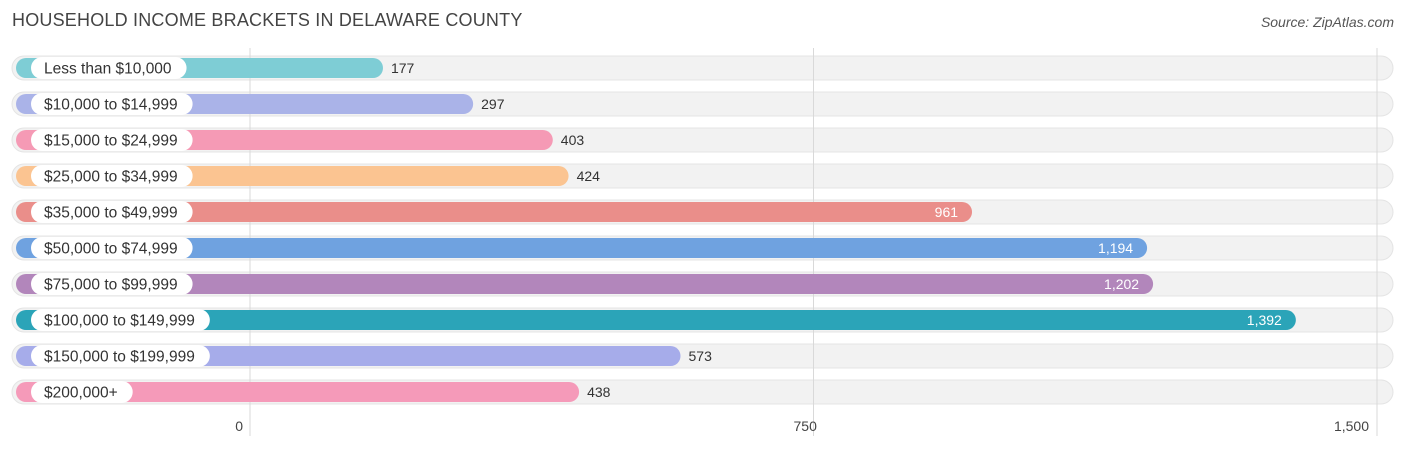  What do you see at coordinates (806, 426) in the screenshot?
I see `tick-label: 750` at bounding box center [806, 426].